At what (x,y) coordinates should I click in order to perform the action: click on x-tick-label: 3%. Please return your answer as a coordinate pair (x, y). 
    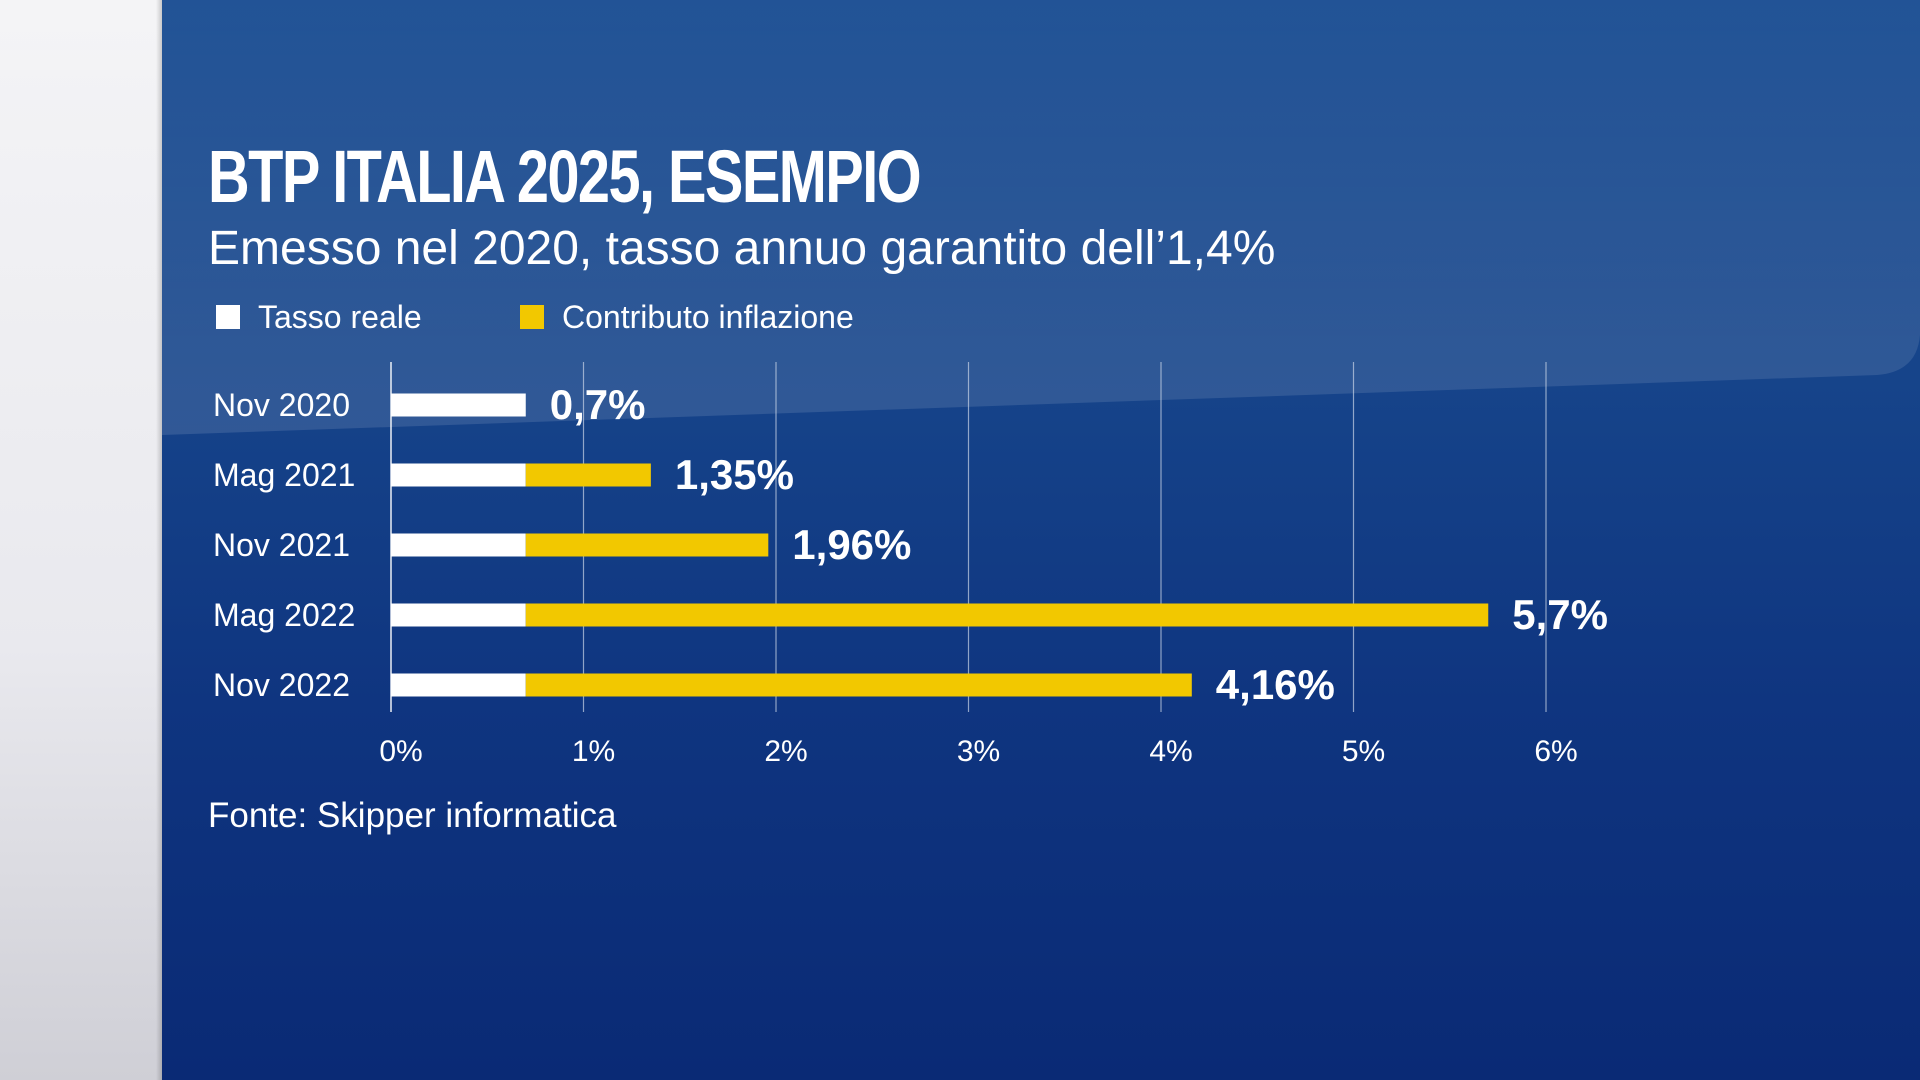
    Looking at the image, I should click on (978, 751).